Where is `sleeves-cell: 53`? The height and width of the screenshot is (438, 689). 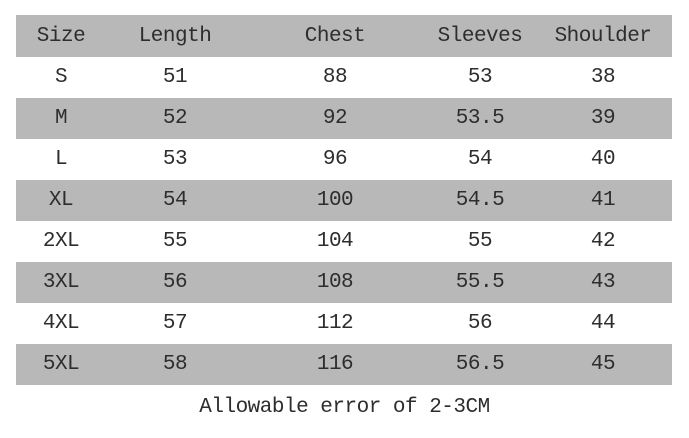
sleeves-cell: 53 is located at coordinates (480, 77).